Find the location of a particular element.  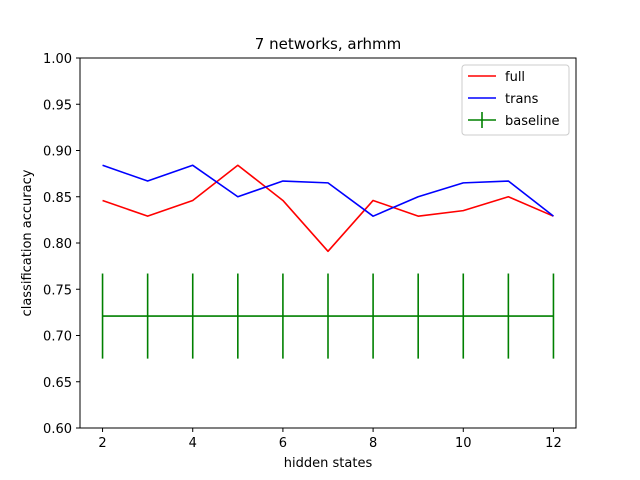

x-axis-label: hidden states is located at coordinates (328, 463).